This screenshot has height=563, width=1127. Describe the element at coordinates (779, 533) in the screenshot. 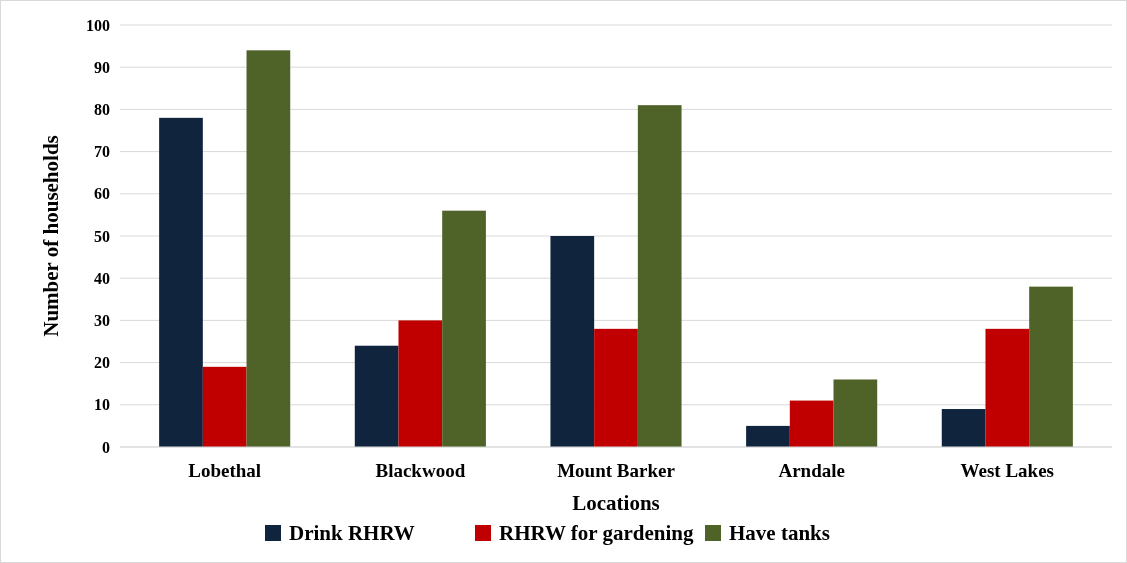

I see `legend-label: Have tanks` at that location.